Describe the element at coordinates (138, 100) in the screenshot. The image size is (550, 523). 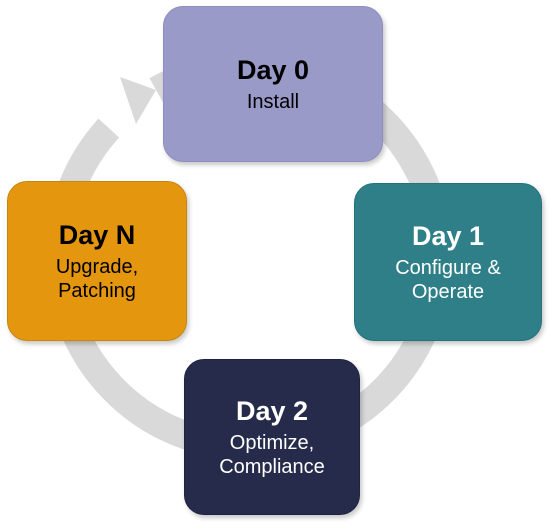
I see `cycle-arrowhead-icon` at that location.